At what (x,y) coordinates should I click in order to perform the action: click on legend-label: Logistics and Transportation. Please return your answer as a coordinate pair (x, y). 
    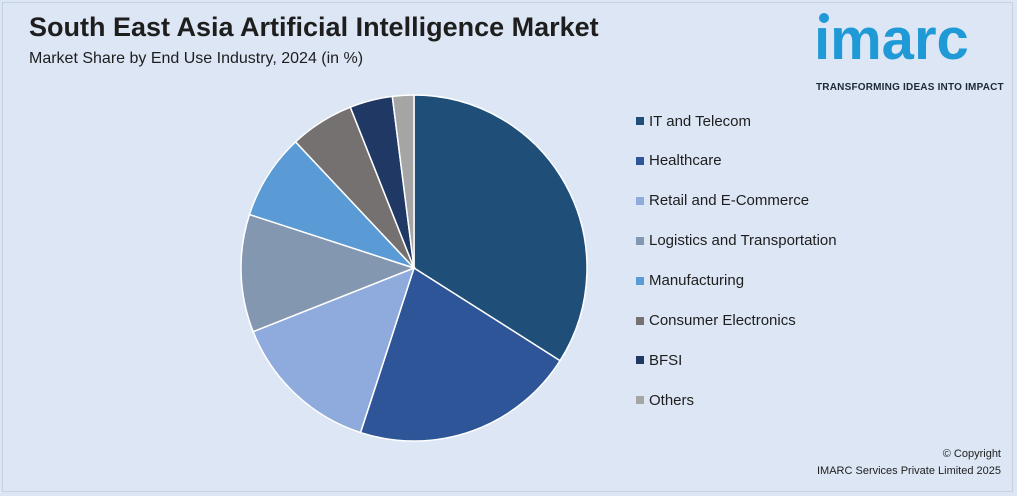
    Looking at the image, I should click on (743, 241).